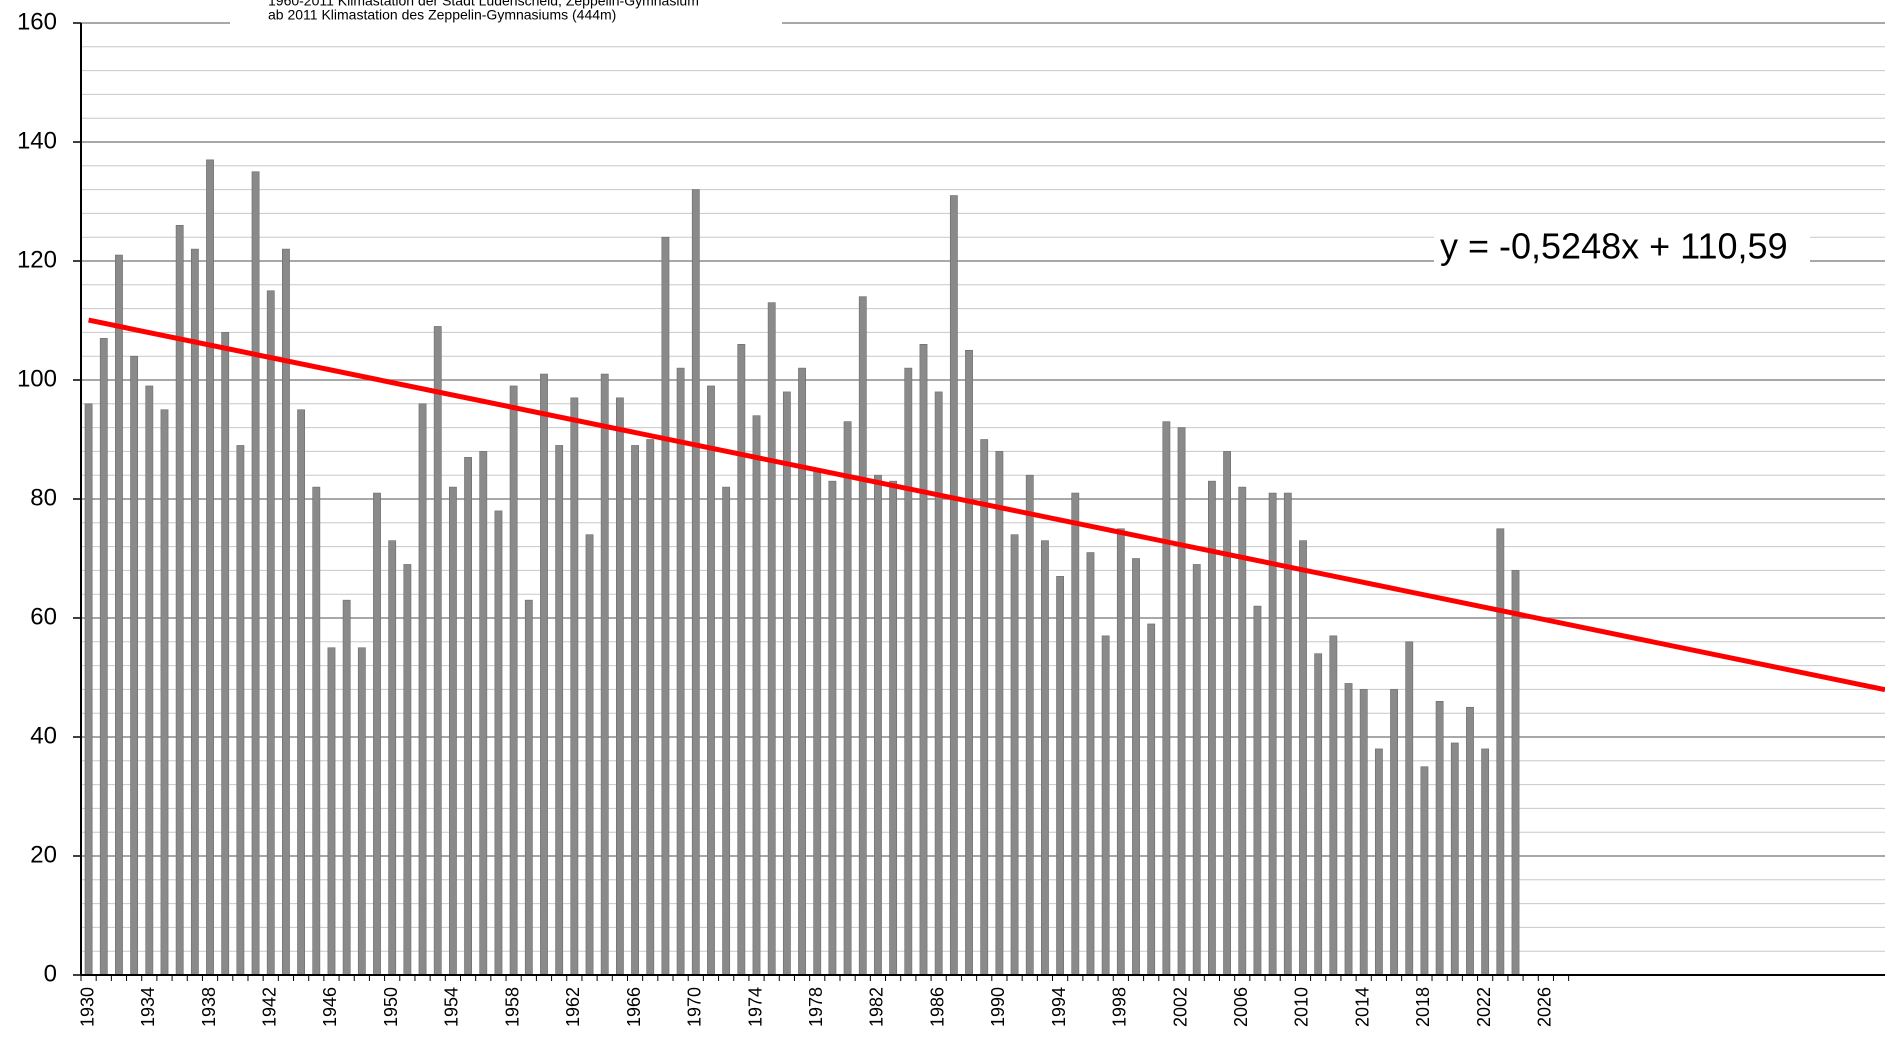  What do you see at coordinates (1484, 1007) in the screenshot?
I see `x-tick-label: 2022` at bounding box center [1484, 1007].